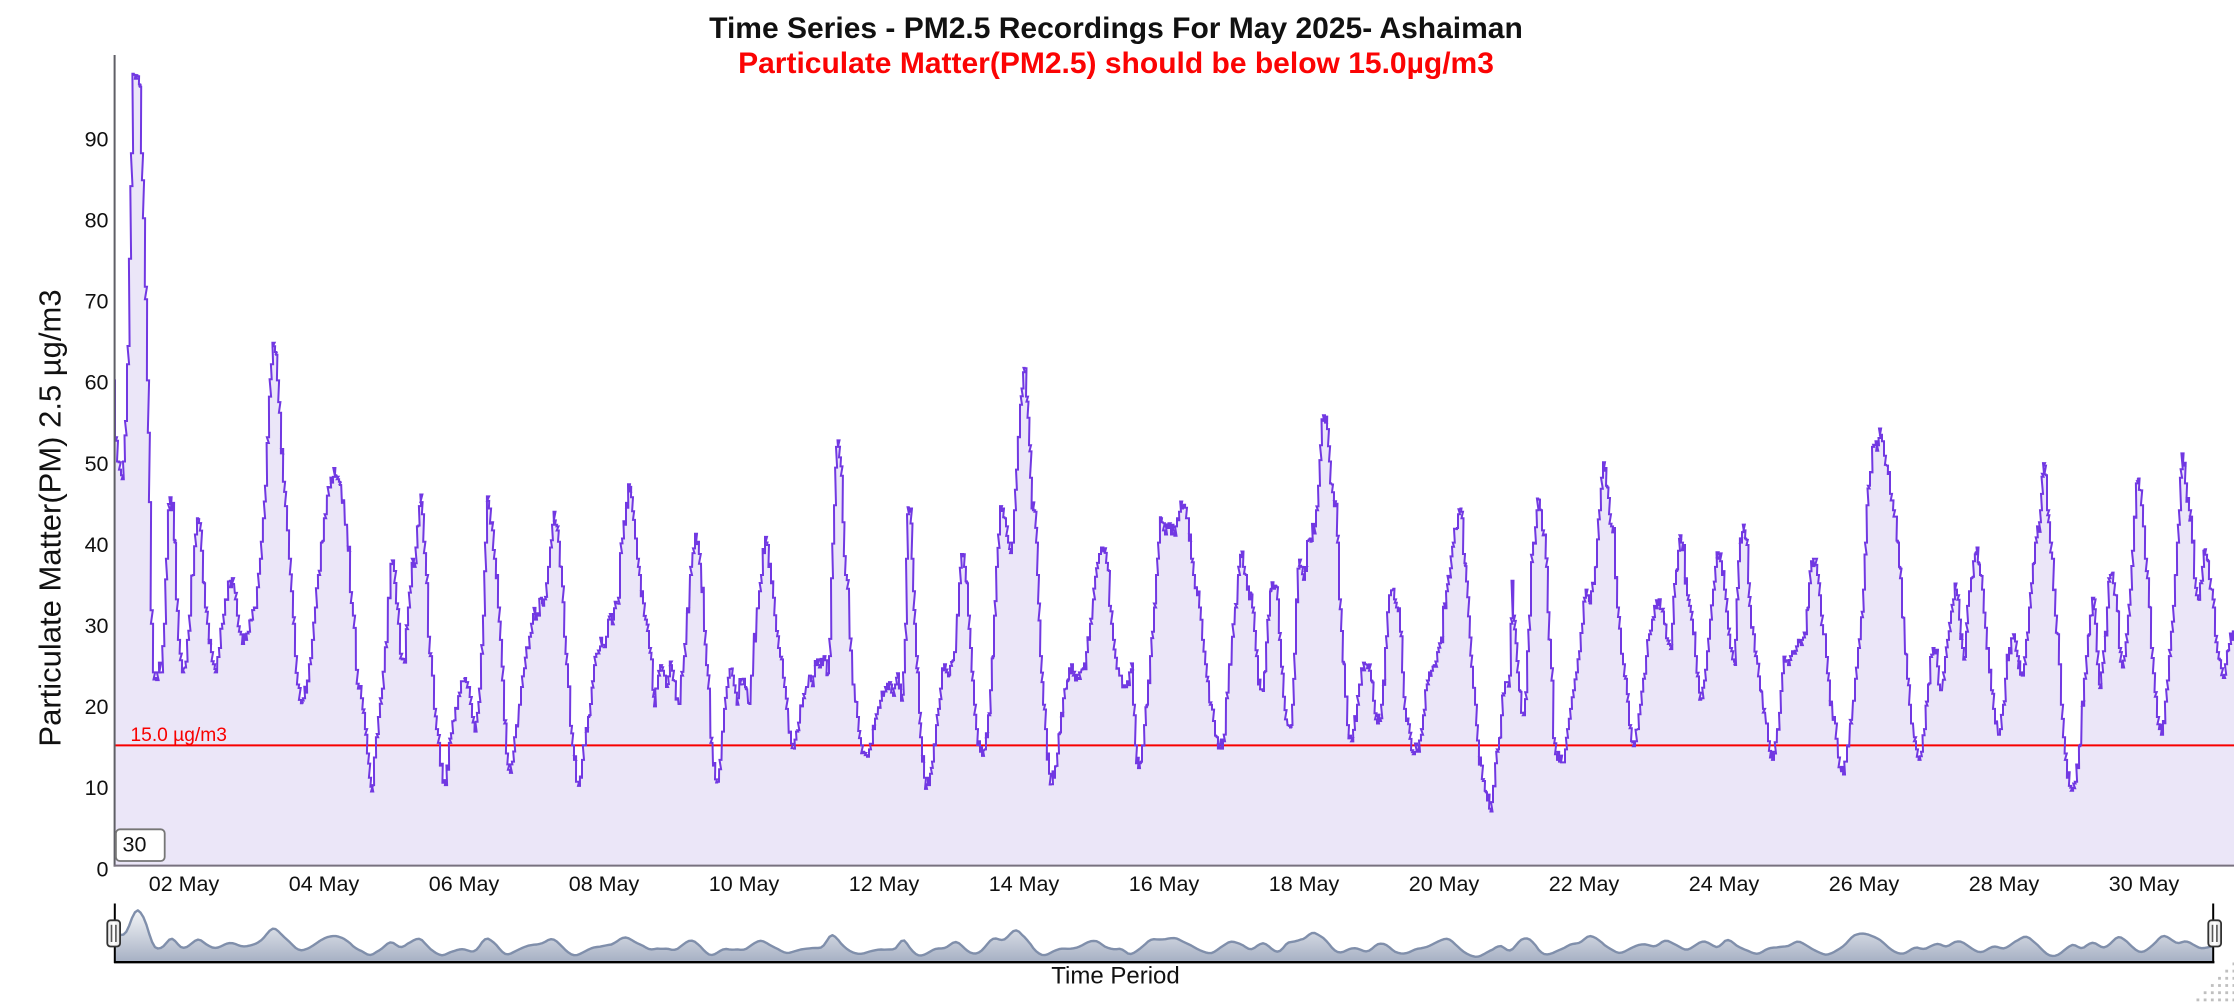  Describe the element at coordinates (184, 884) in the screenshot. I see `svg-text: 02 May` at that location.